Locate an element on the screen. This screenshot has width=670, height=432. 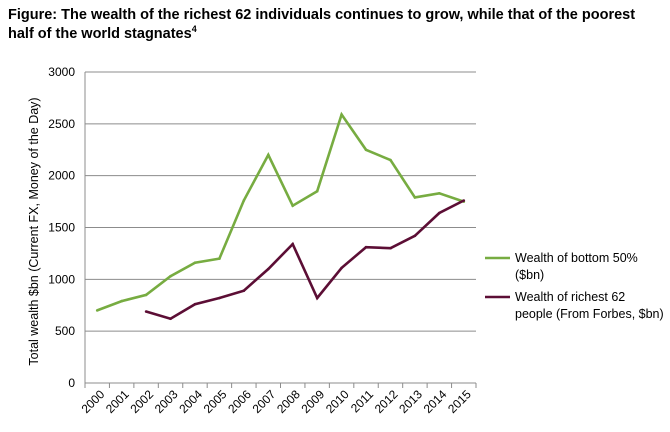
x-tick-label: 2013 is located at coordinates (410, 401).